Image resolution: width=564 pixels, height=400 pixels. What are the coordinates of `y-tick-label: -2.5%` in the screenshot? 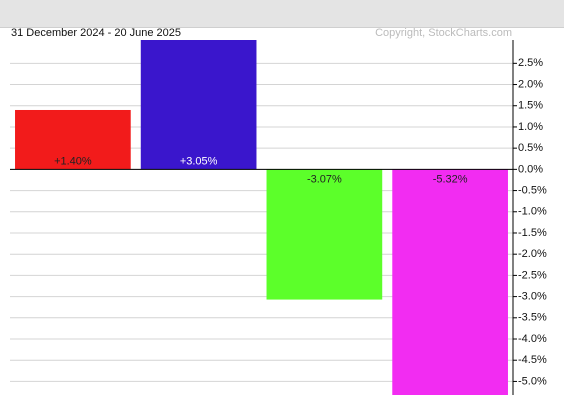 It's located at (532, 275).